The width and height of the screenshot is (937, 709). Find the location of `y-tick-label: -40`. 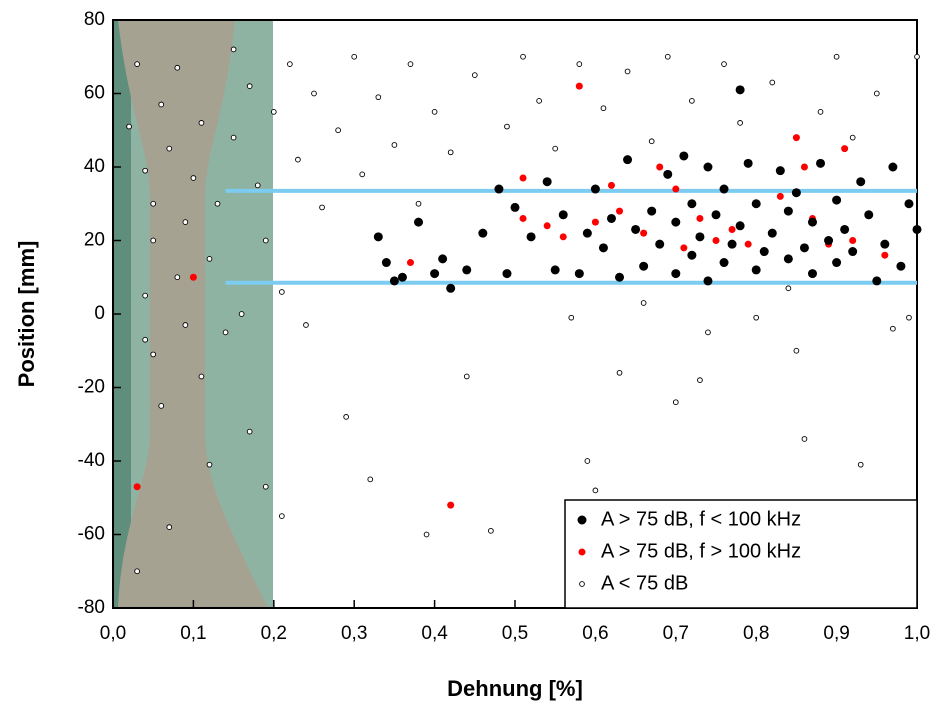

y-tick-label: -40 is located at coordinates (91, 460).